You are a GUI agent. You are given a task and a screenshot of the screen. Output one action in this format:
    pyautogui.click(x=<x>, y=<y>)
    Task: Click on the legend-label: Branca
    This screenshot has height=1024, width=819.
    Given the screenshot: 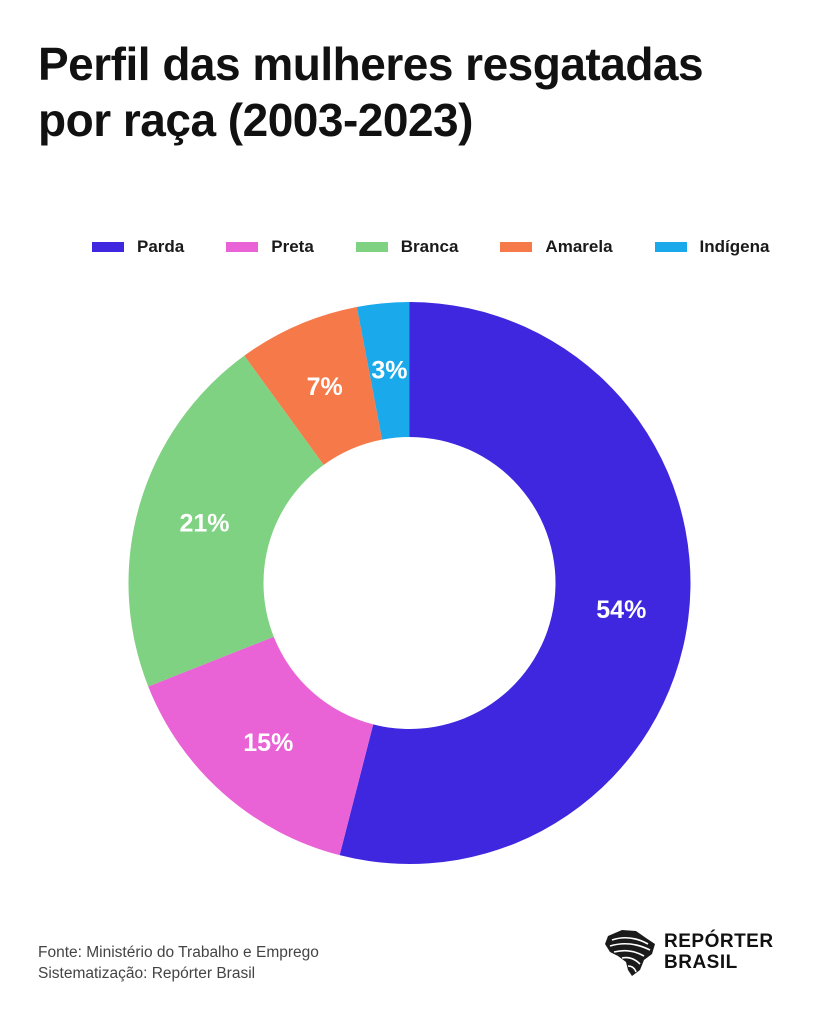 What is the action you would take?
    pyautogui.click(x=429, y=246)
    